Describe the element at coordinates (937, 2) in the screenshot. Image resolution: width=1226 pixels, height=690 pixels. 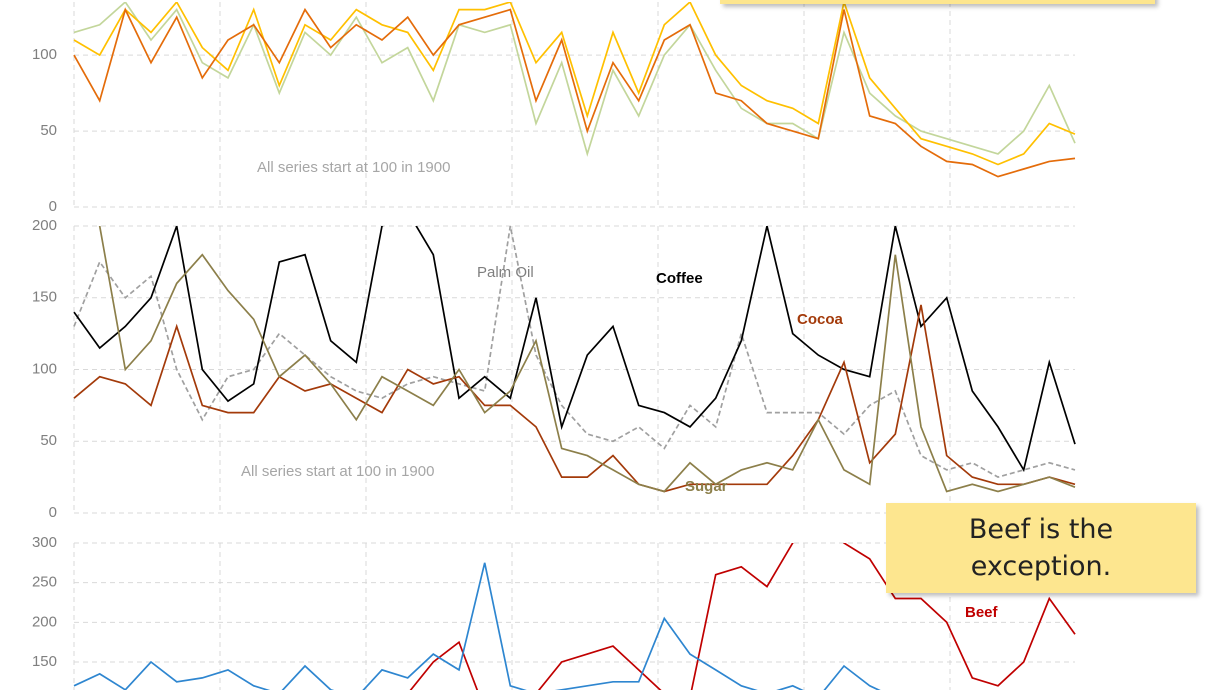
I see `sticky-note` at that location.